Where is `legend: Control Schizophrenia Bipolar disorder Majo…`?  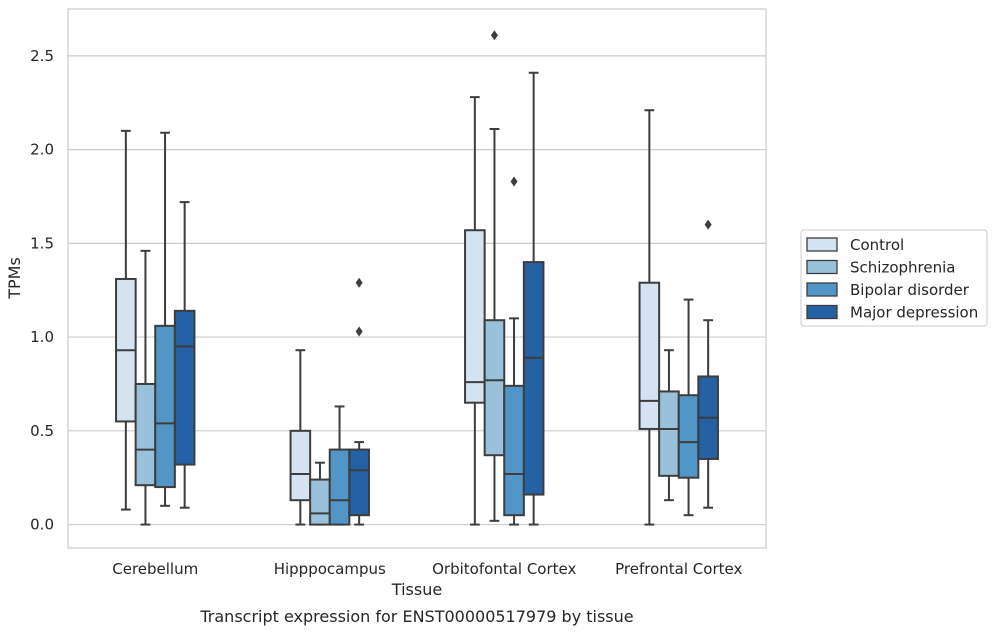 legend: Control Schizophrenia Bipolar disorder Majo… is located at coordinates (894, 278).